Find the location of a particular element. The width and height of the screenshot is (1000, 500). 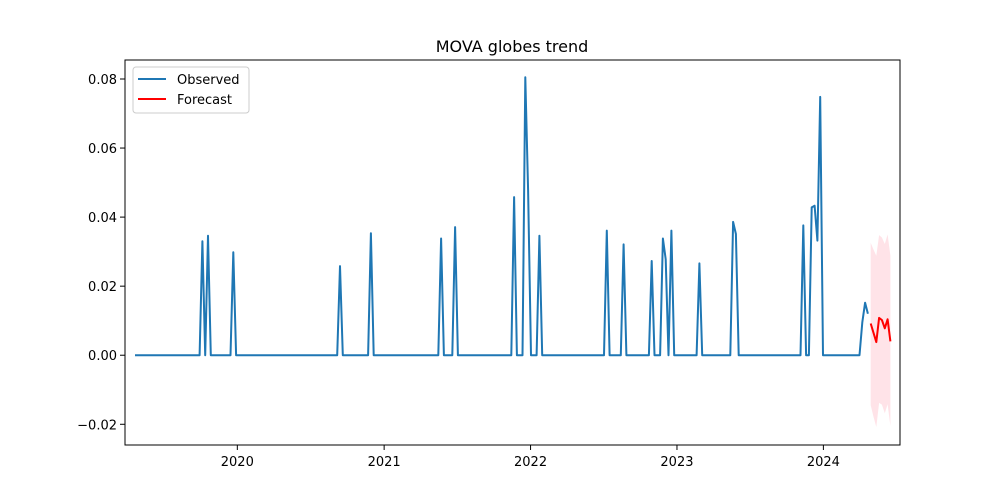

legend-label-observed: Observed is located at coordinates (208, 80).